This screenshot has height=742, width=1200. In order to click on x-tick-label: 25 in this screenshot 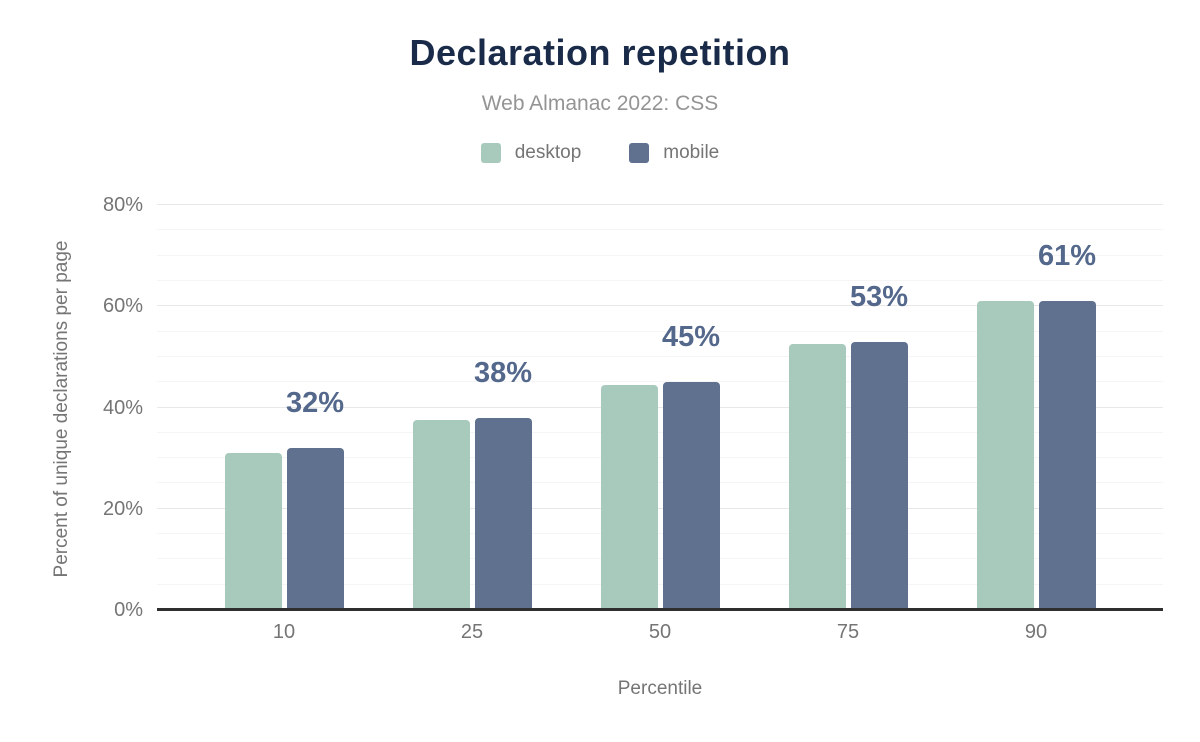, I will do `click(472, 632)`.